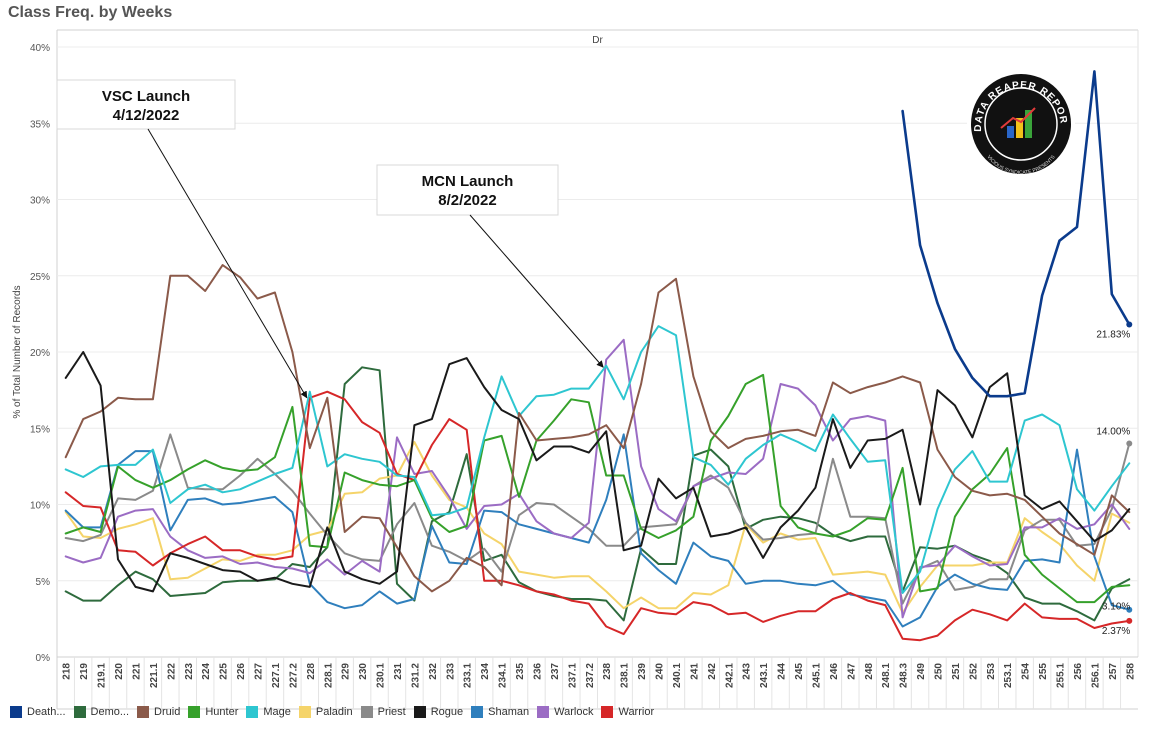  I want to click on x-tick-label: 247, so click(851, 671).